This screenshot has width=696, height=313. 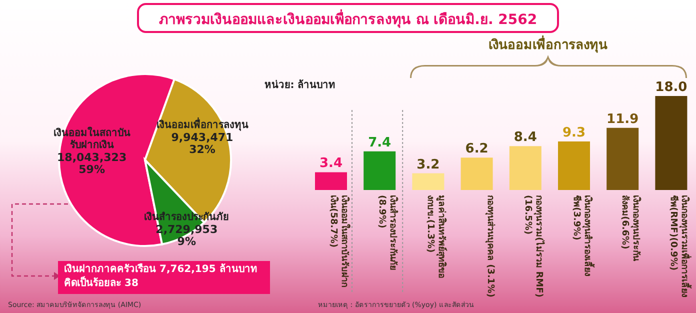 What do you see at coordinates (622, 119) in the screenshot?
I see `data-label: 11.9` at bounding box center [622, 119].